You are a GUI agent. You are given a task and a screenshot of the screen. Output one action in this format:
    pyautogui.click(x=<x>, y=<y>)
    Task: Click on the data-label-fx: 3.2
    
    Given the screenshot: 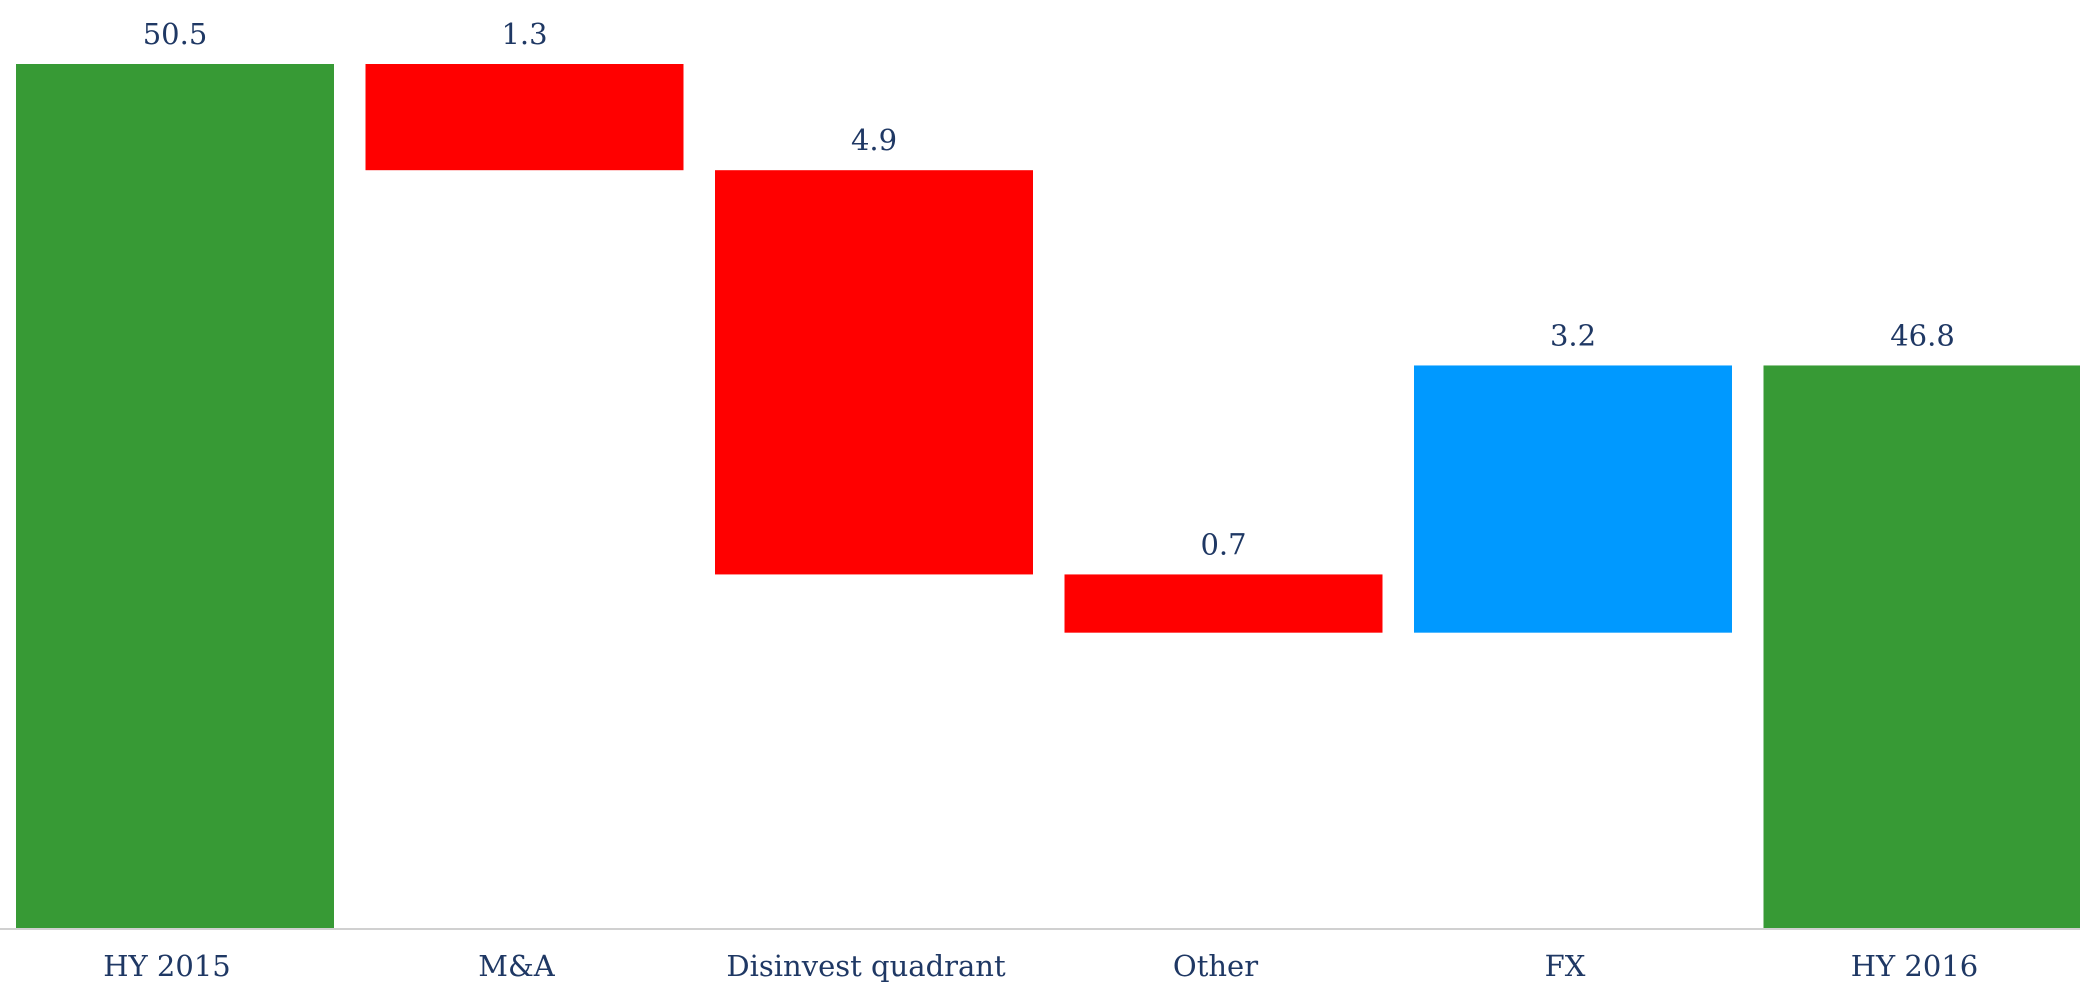 What is the action you would take?
    pyautogui.click(x=1573, y=335)
    